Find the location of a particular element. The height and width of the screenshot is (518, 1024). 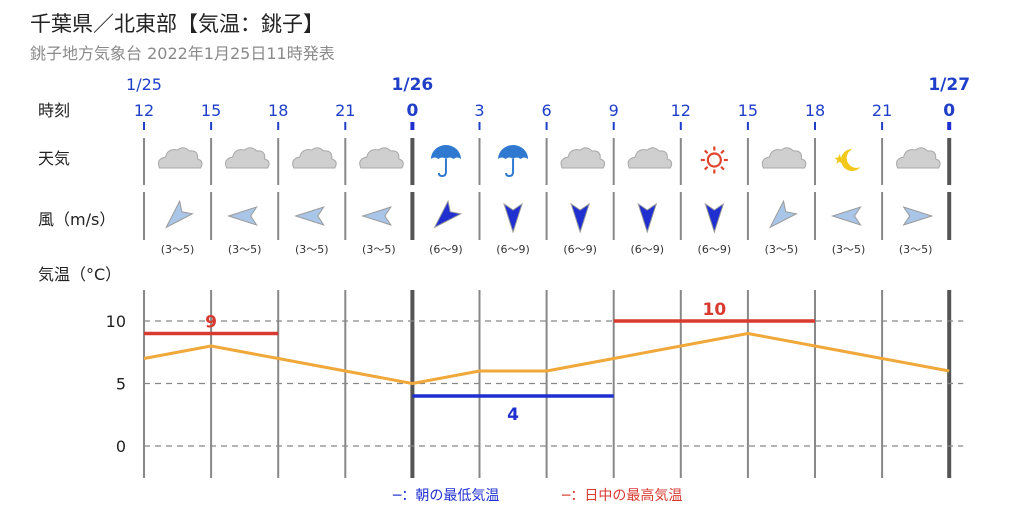

y-tick-label: 0 is located at coordinates (121, 446).